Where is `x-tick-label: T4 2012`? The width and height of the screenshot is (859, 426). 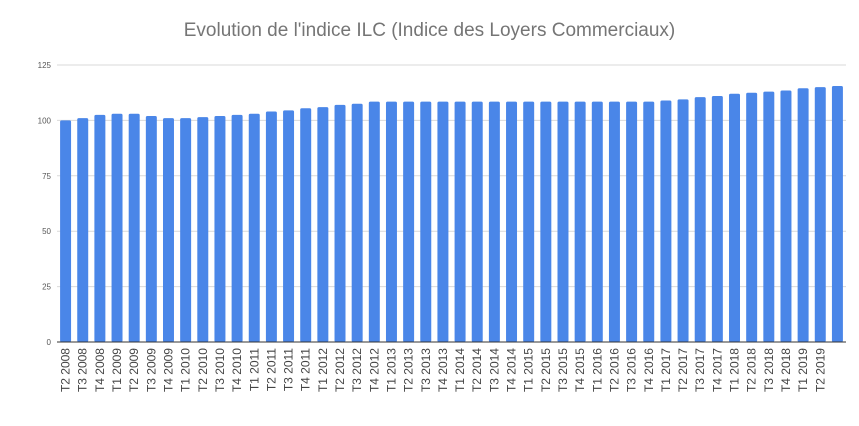 x-tick-label: T4 2012 is located at coordinates (374, 370).